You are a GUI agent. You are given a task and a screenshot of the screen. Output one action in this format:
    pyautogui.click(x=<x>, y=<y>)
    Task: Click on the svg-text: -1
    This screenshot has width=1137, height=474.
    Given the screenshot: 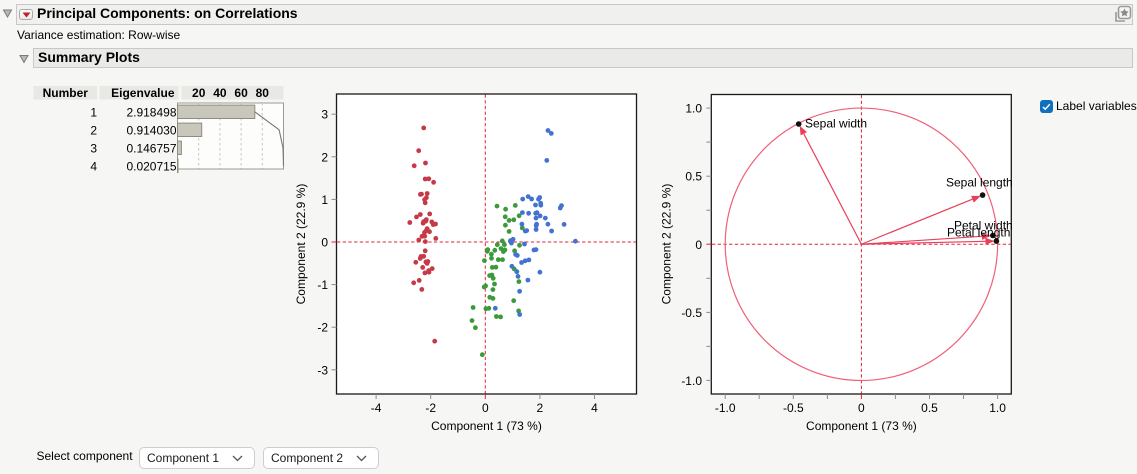 What is the action you would take?
    pyautogui.click(x=322, y=285)
    